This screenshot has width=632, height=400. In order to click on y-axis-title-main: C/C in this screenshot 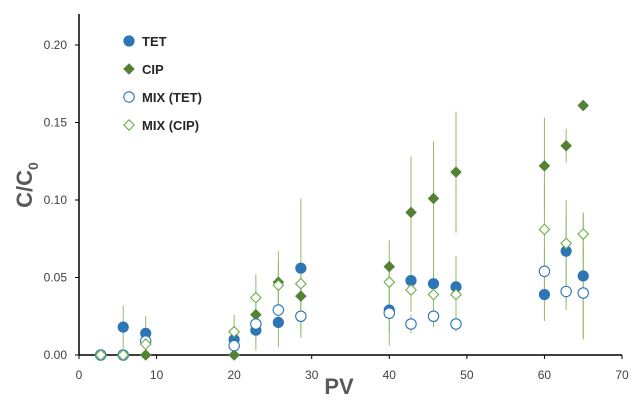, I will do `click(24, 189)`.